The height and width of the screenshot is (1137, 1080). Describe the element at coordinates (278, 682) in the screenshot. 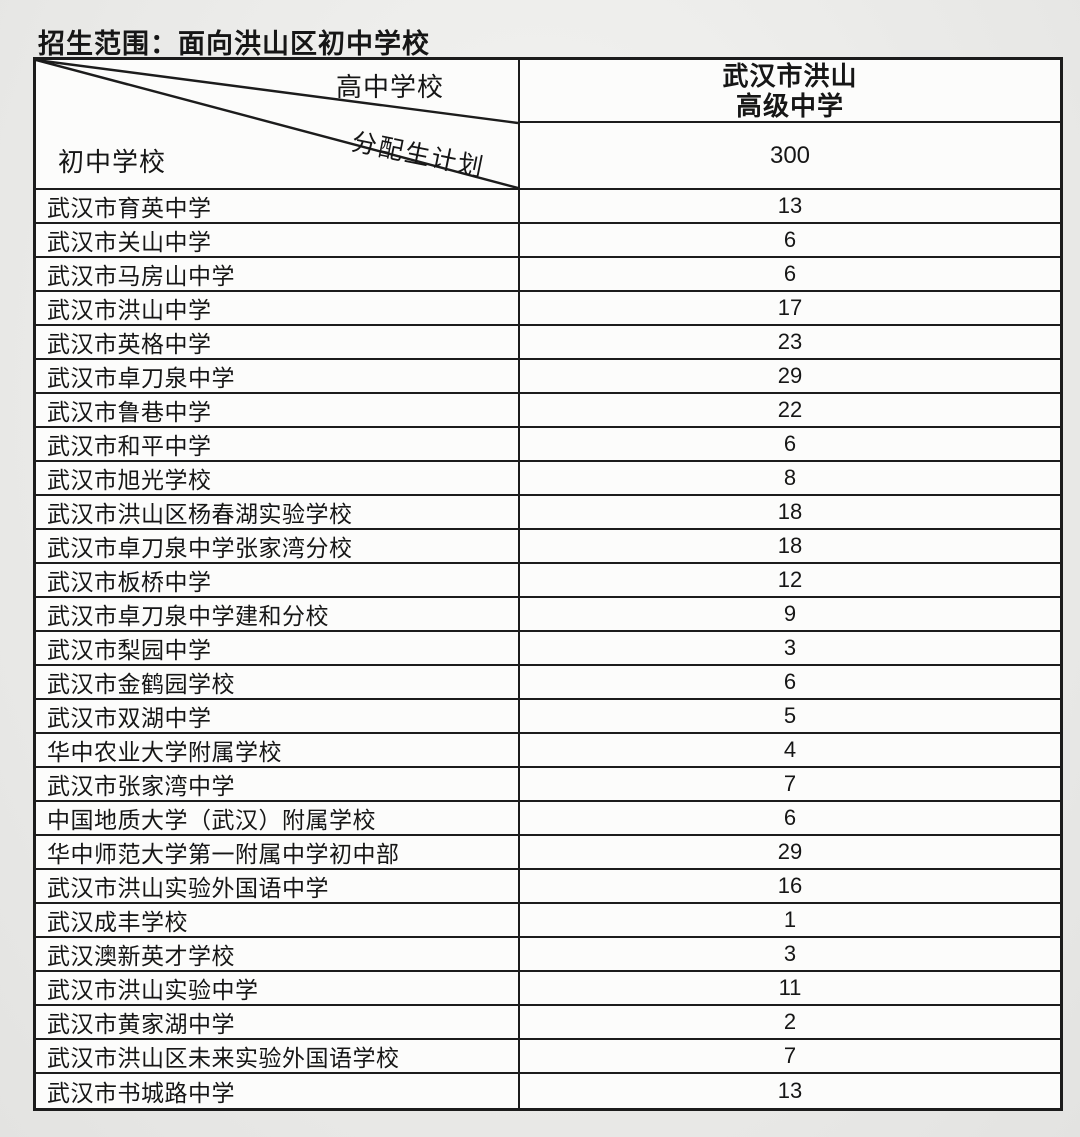

I see `school-name-cell: 武汉市金鹤园学校` at that location.